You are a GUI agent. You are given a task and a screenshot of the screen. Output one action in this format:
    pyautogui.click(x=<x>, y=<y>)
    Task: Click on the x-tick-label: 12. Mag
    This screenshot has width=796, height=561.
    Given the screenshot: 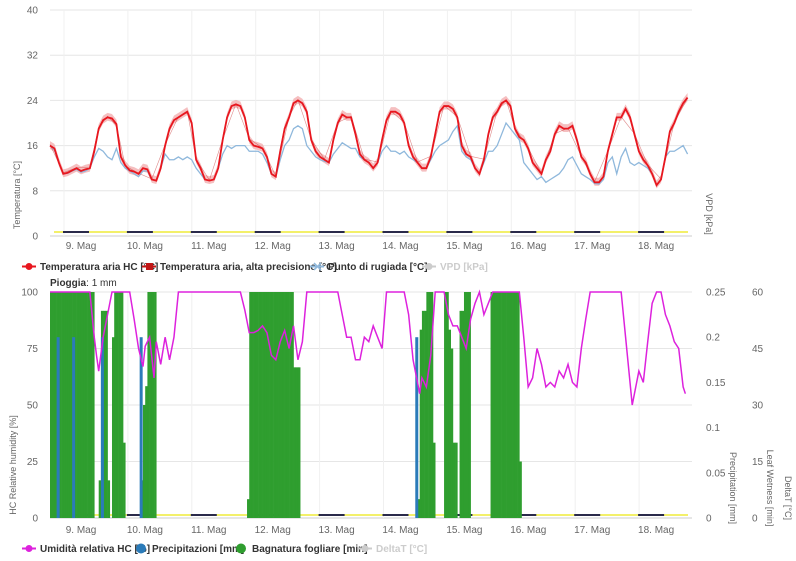 What is the action you would take?
    pyautogui.click(x=273, y=530)
    